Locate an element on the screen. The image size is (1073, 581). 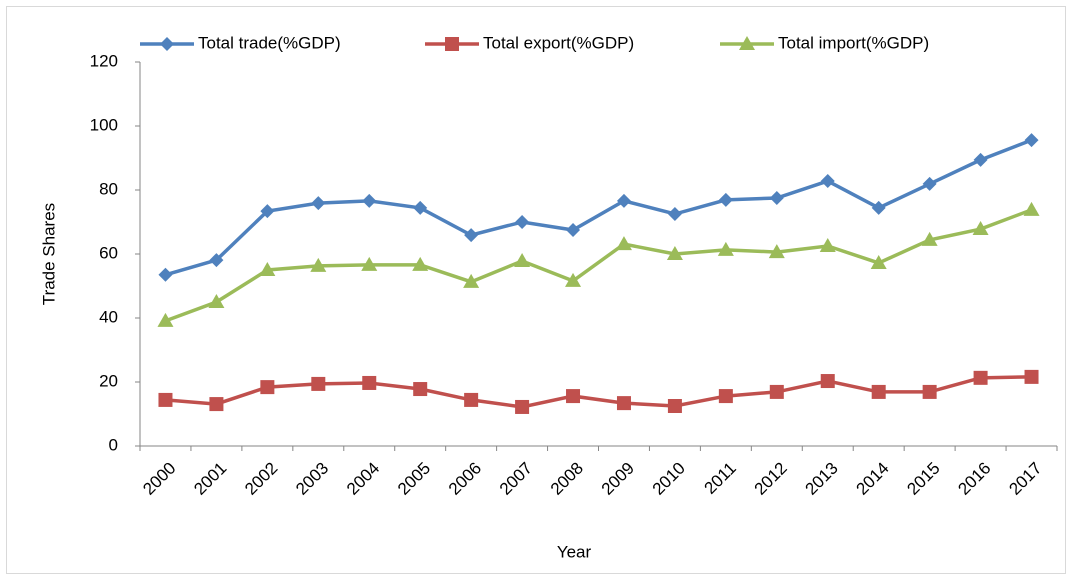
y-tick-label: 60 is located at coordinates (108, 252).